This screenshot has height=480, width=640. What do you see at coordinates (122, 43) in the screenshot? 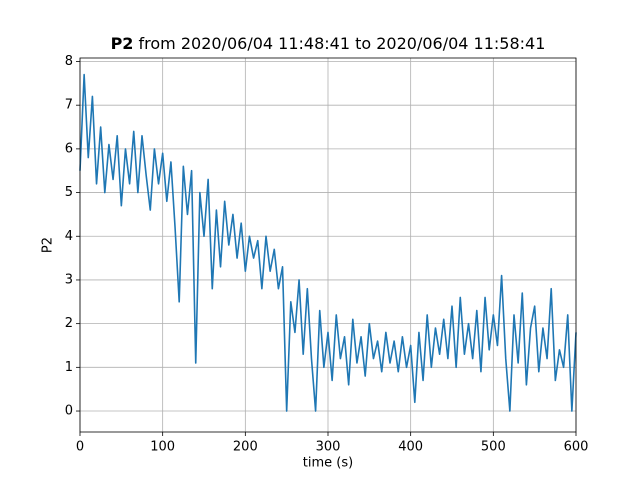
I see `title-bold: P2` at bounding box center [122, 43].